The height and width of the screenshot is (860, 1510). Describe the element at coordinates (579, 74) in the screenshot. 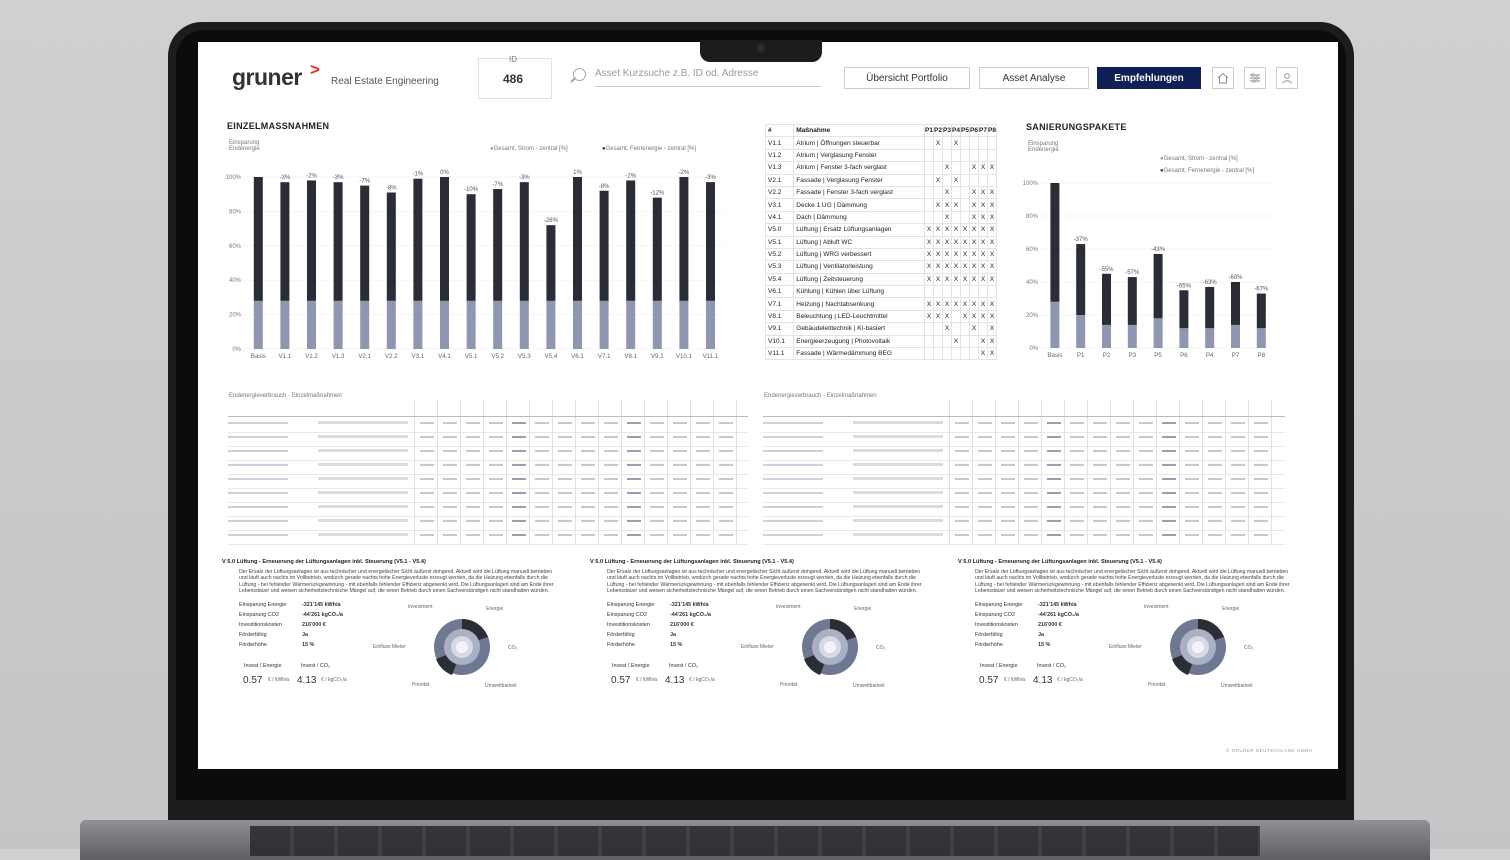

I see `search-icon` at that location.